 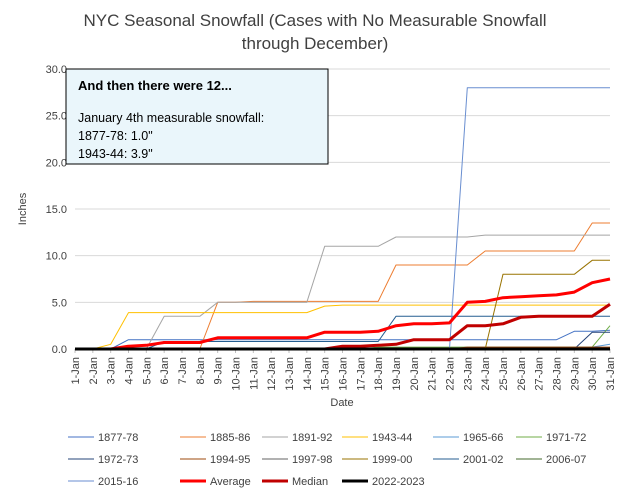 I want to click on legend-label: 2015-16, so click(x=118, y=482).